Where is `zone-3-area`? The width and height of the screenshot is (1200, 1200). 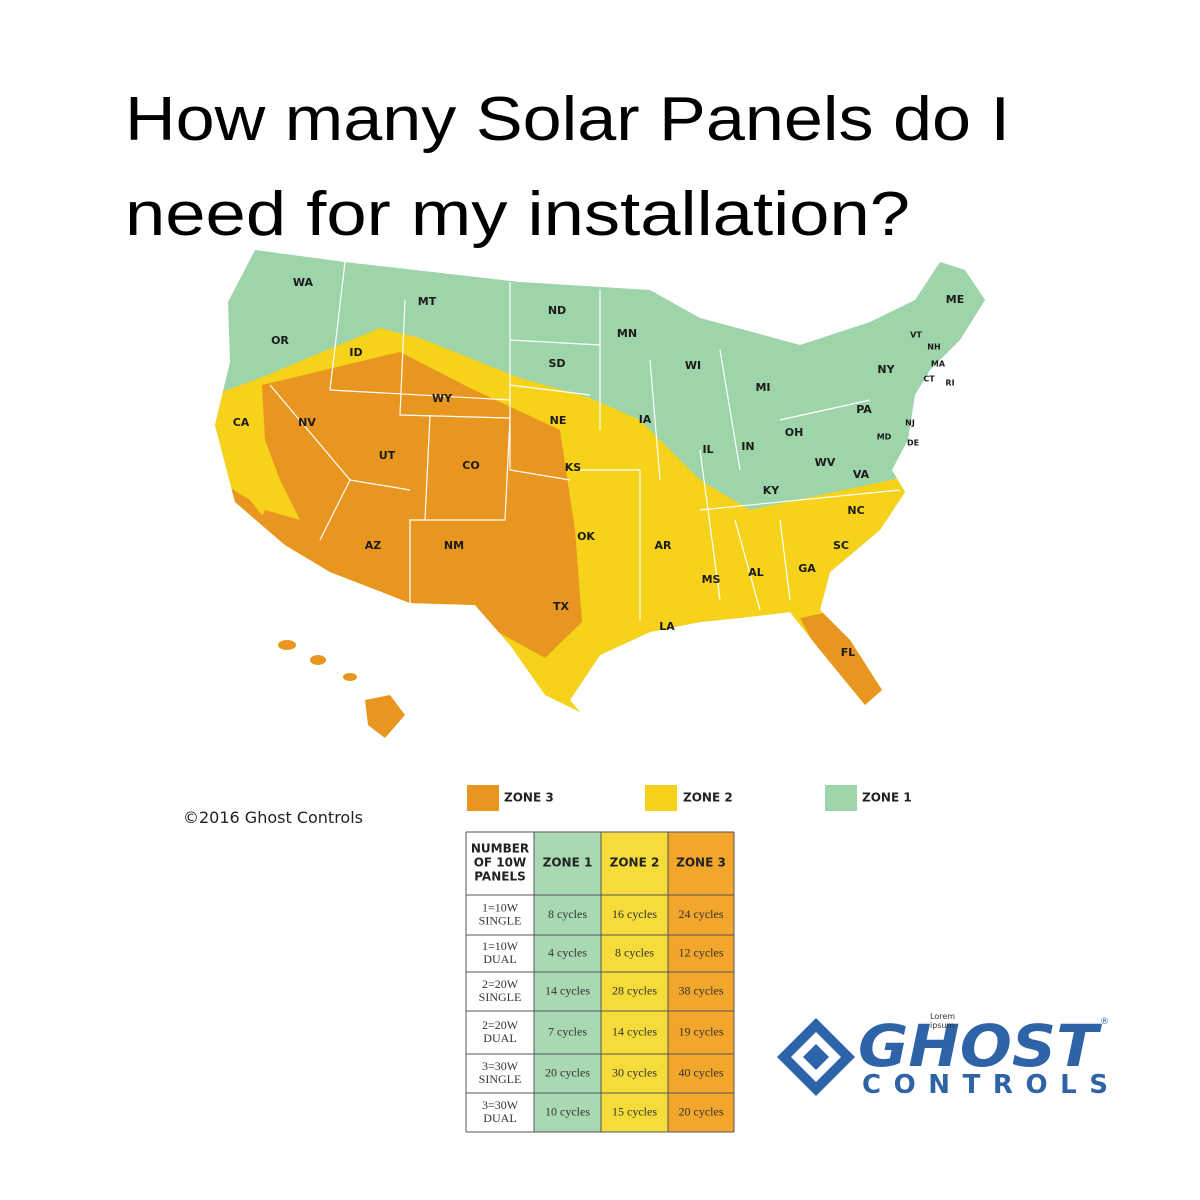 zone-3-area is located at coordinates (845, 661).